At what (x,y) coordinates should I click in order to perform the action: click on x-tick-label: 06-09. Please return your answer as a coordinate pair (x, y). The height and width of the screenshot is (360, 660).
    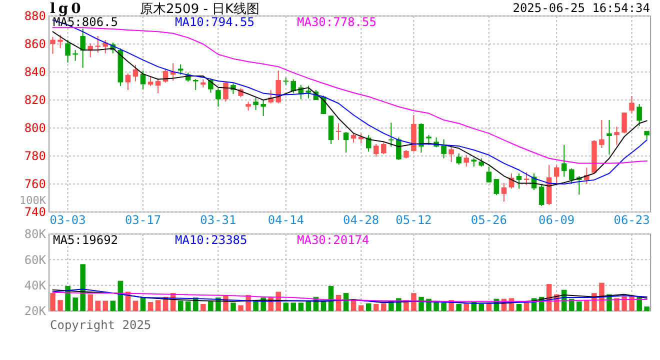
    Looking at the image, I should click on (556, 220).